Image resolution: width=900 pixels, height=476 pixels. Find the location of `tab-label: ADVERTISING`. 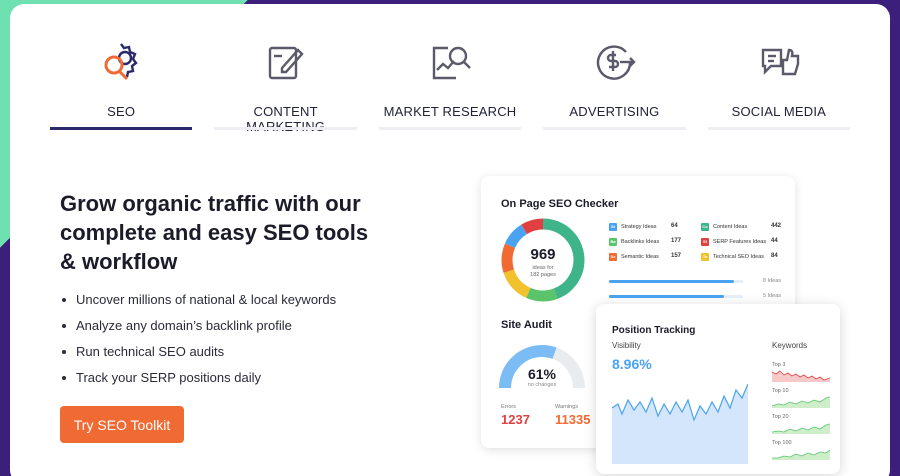

tab-label: ADVERTISING is located at coordinates (614, 111).